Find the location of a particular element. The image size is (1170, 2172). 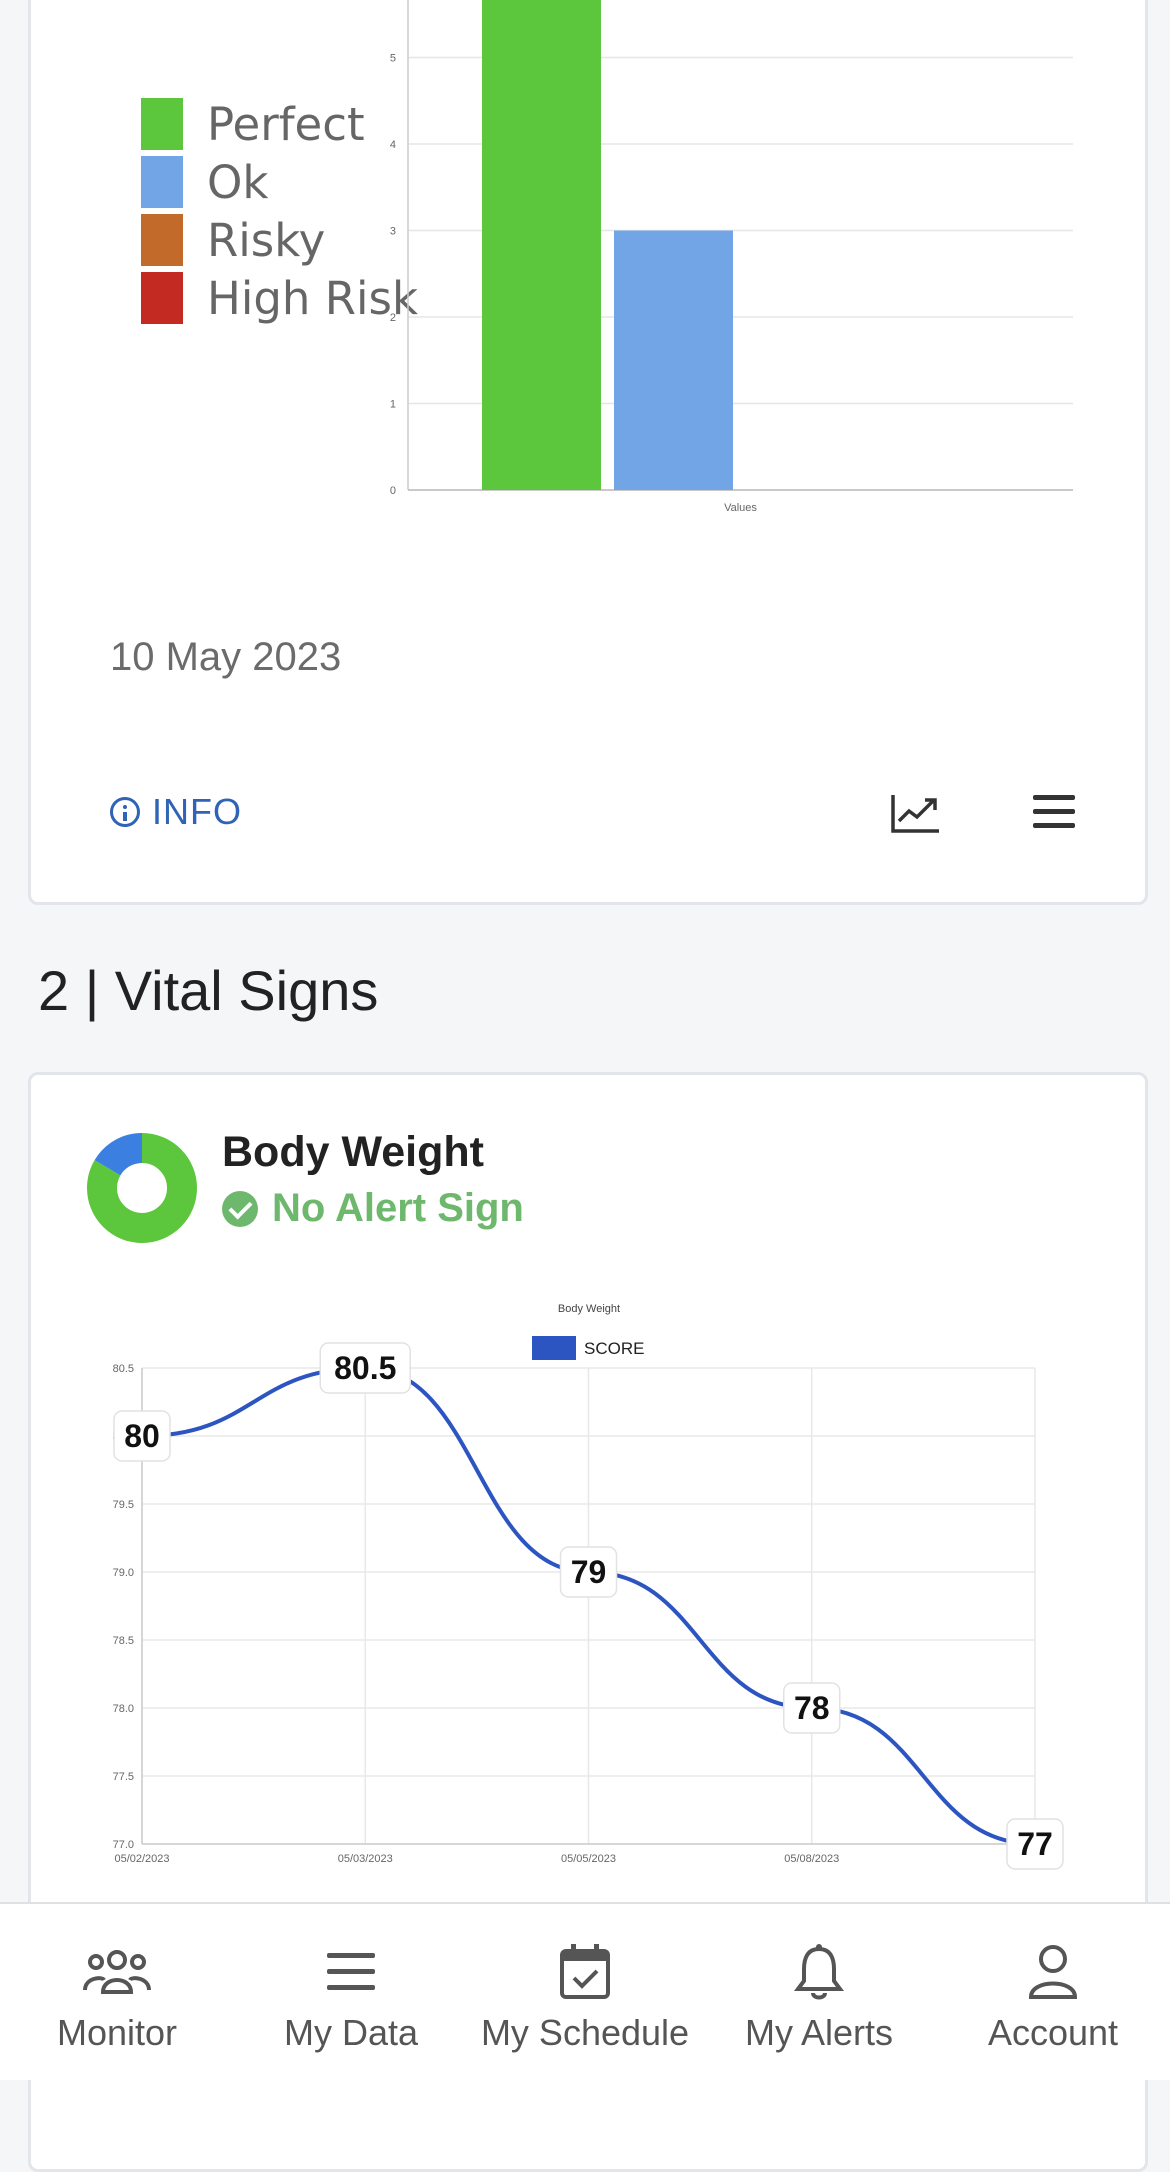

info-icon is located at coordinates (125, 812).